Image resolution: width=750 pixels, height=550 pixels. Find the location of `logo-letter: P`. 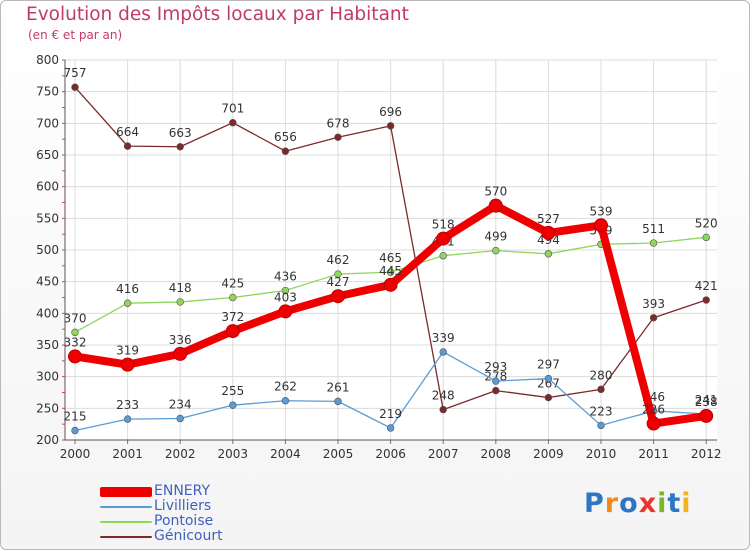

logo-letter: P is located at coordinates (594, 503).